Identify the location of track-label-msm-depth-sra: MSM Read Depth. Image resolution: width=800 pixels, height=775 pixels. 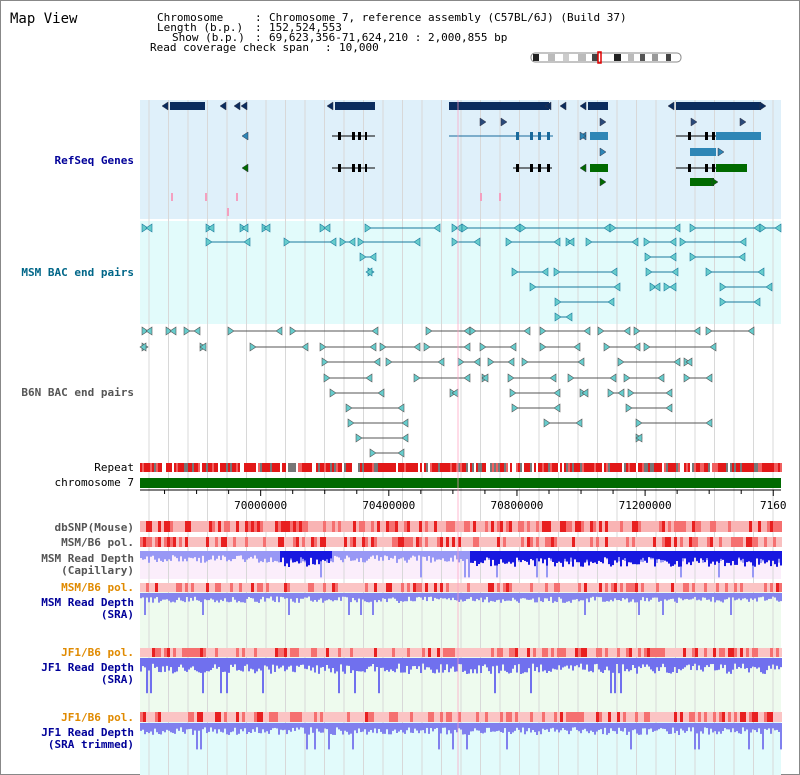
(87, 602).